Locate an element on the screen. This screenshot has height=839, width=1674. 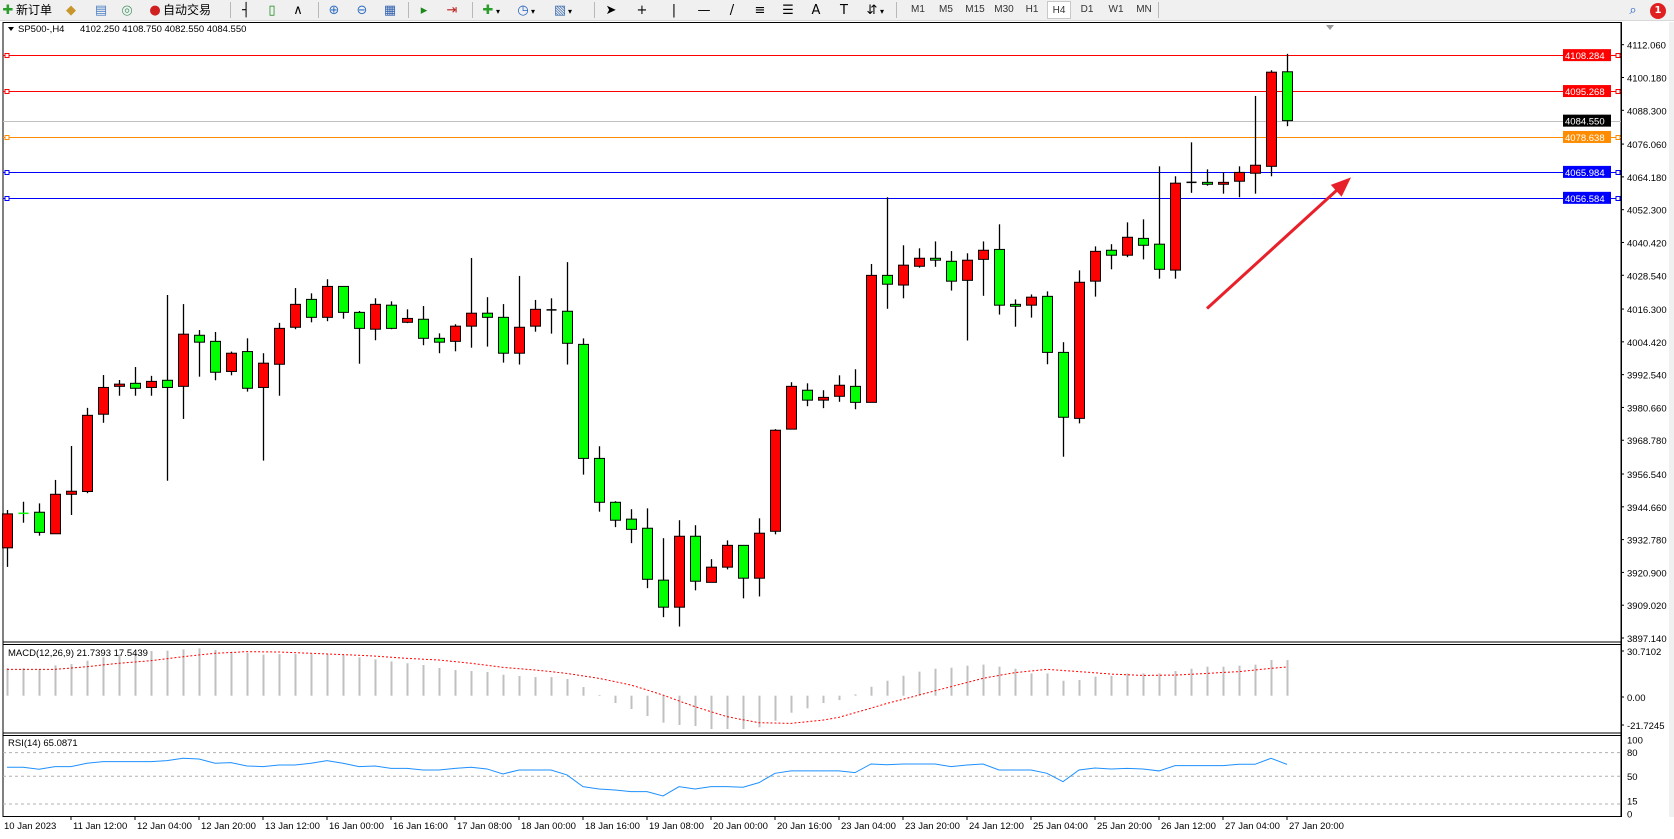
fibonacci-button: ≡ is located at coordinates (760, 10).